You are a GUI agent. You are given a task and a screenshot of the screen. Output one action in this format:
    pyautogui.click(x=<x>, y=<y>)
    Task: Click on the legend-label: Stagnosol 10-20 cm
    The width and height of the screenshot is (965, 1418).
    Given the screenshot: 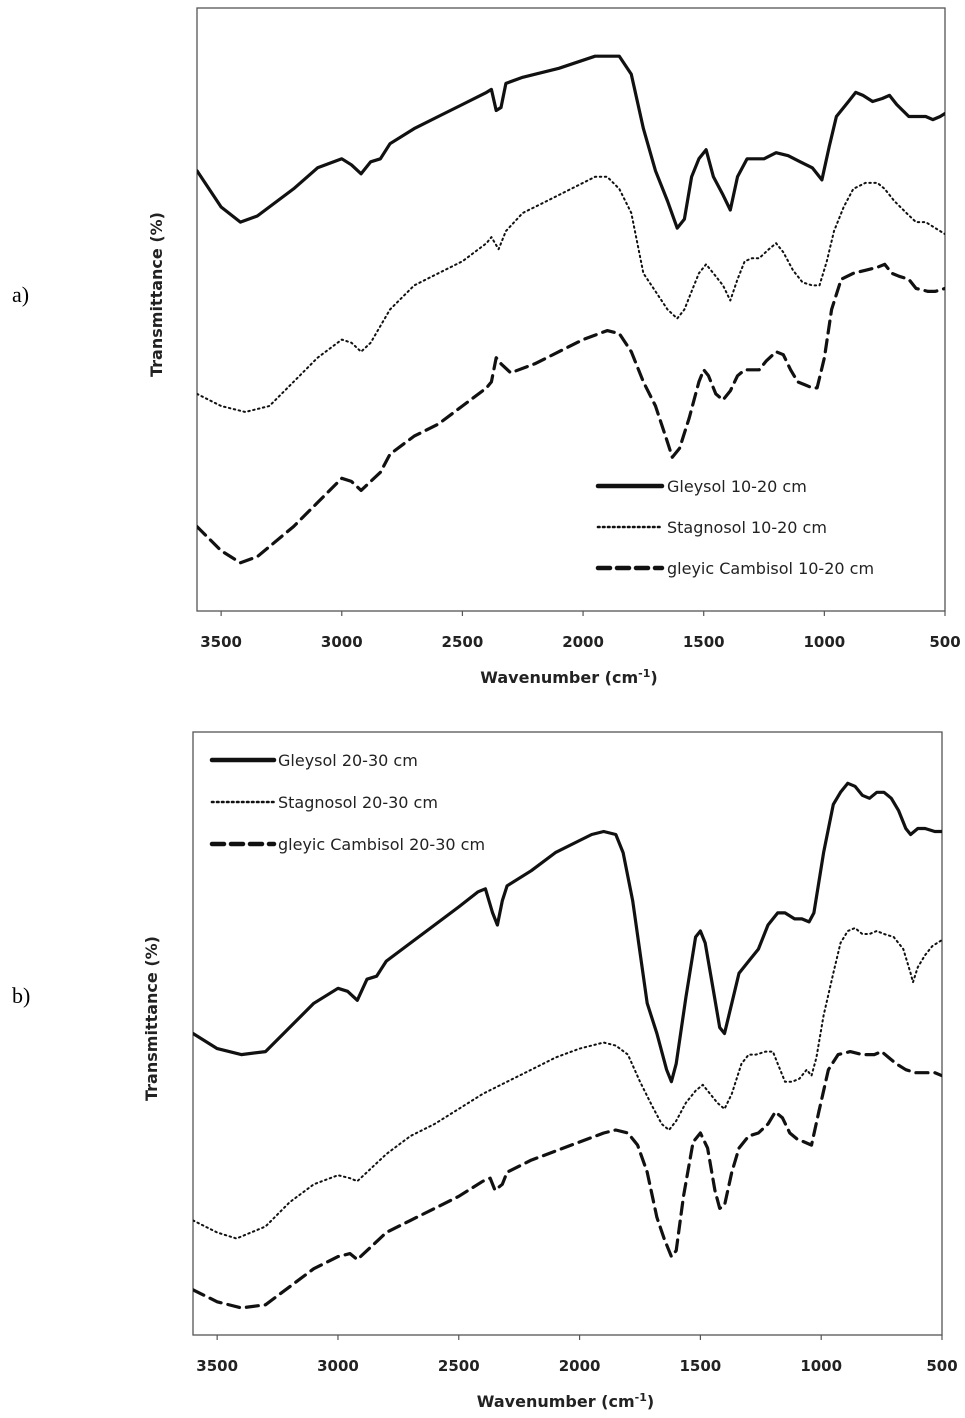 What is the action you would take?
    pyautogui.click(x=747, y=527)
    